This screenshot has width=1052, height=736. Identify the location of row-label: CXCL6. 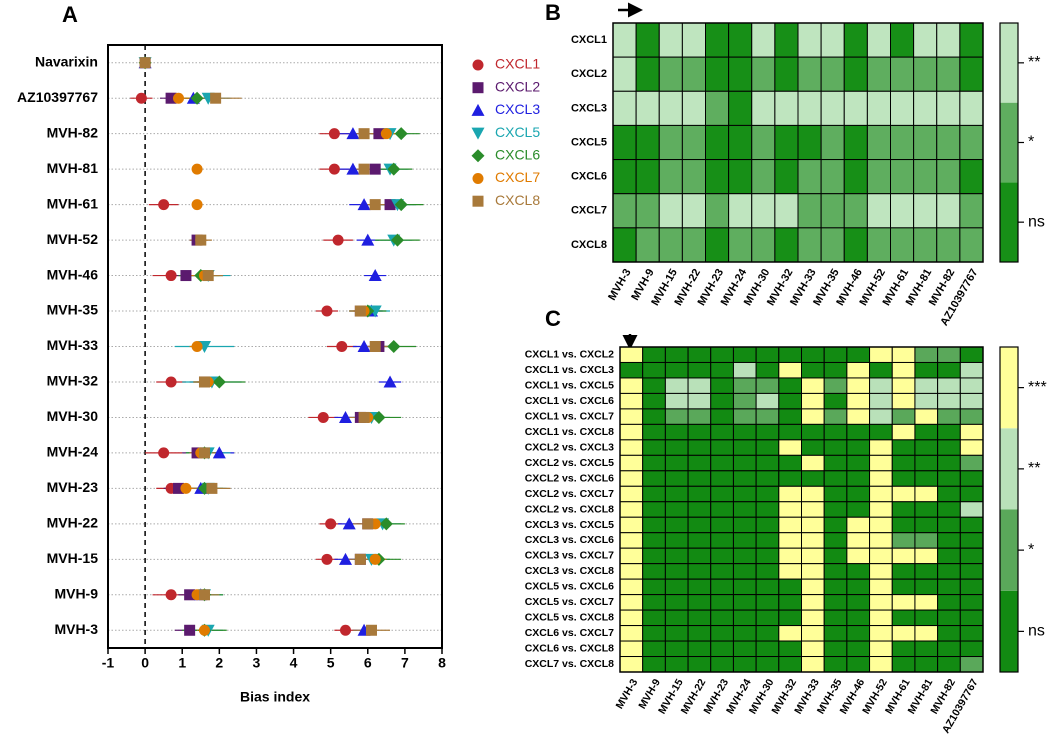
(589, 177).